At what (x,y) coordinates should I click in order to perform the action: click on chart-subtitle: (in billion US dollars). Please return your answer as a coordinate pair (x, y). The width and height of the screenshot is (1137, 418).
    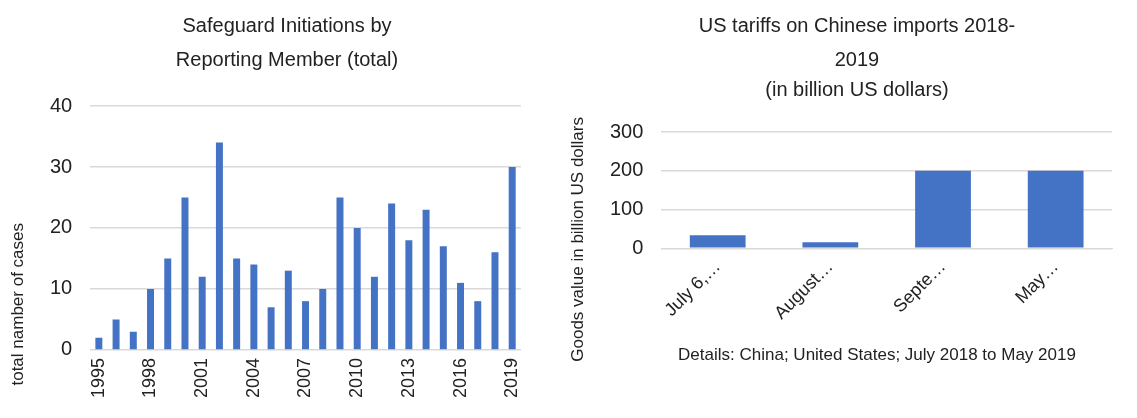
    Looking at the image, I should click on (857, 89).